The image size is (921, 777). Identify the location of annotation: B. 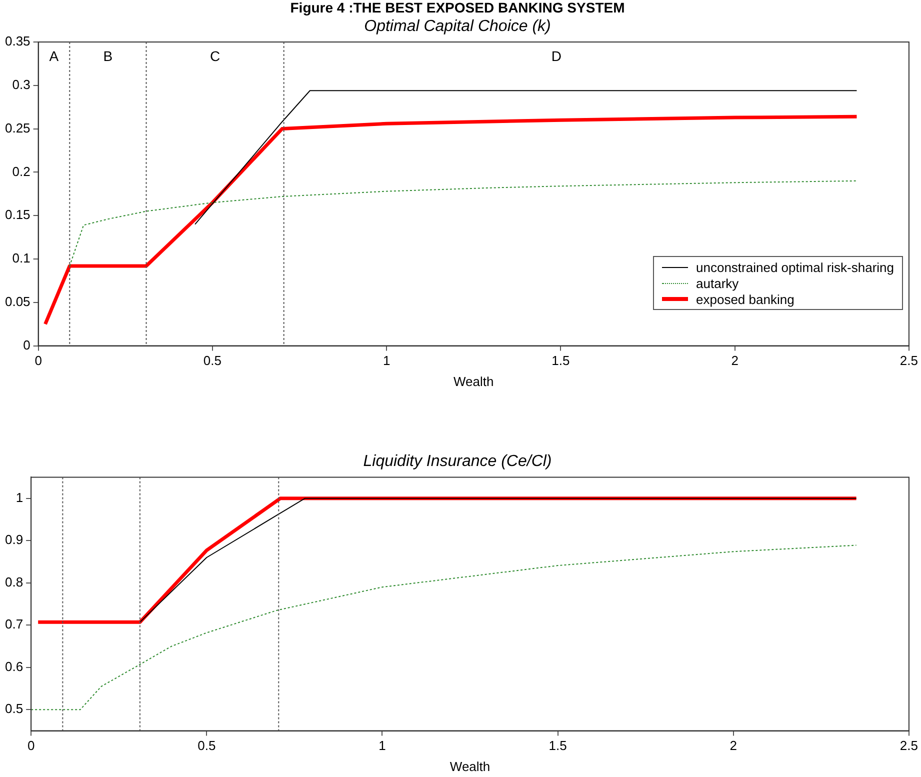
(108, 56).